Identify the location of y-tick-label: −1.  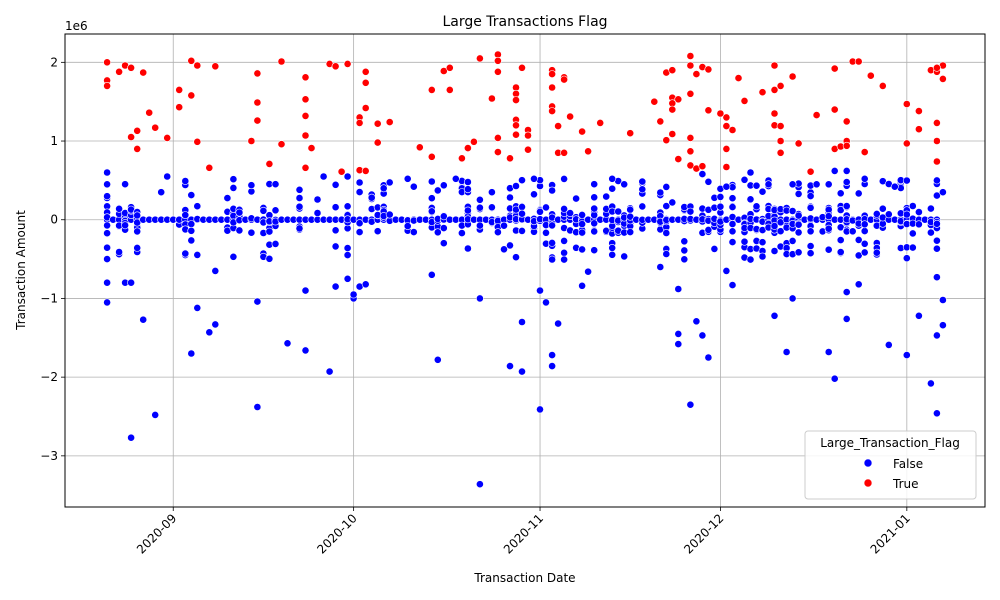
(49, 298).